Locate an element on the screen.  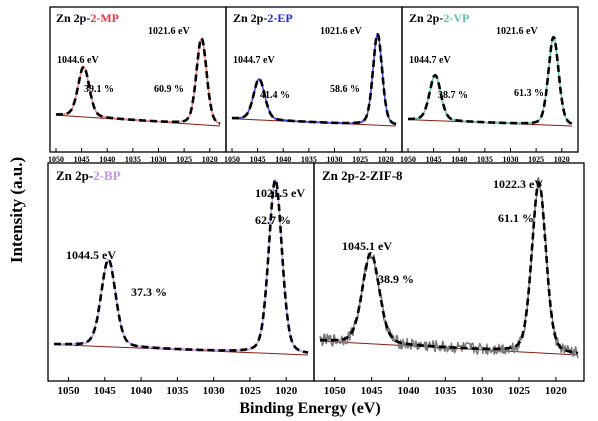
y-axis-label: Intensity (a.u.) is located at coordinates (16, 210).